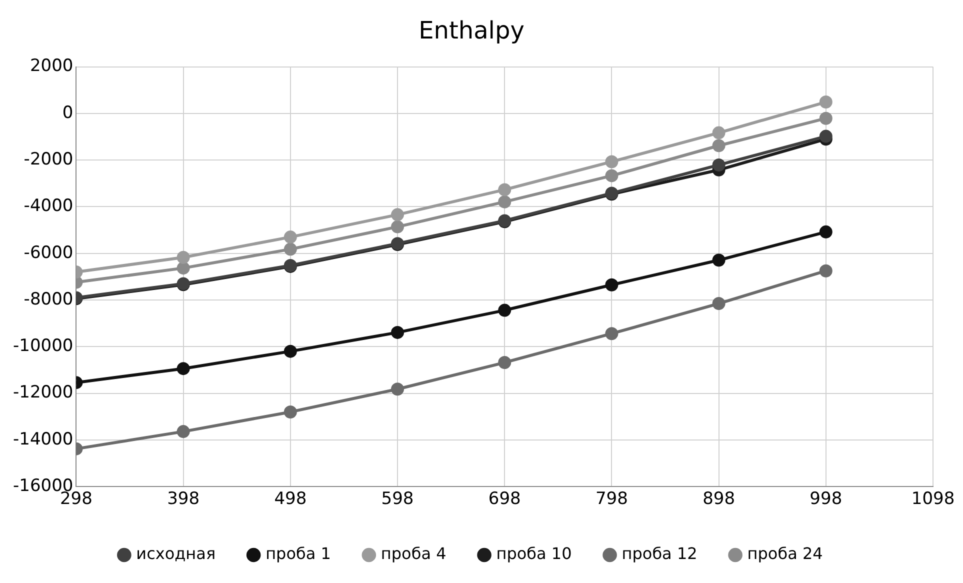 The width and height of the screenshot is (963, 583). What do you see at coordinates (826, 499) in the screenshot?
I see `x-tick-label: 998` at bounding box center [826, 499].